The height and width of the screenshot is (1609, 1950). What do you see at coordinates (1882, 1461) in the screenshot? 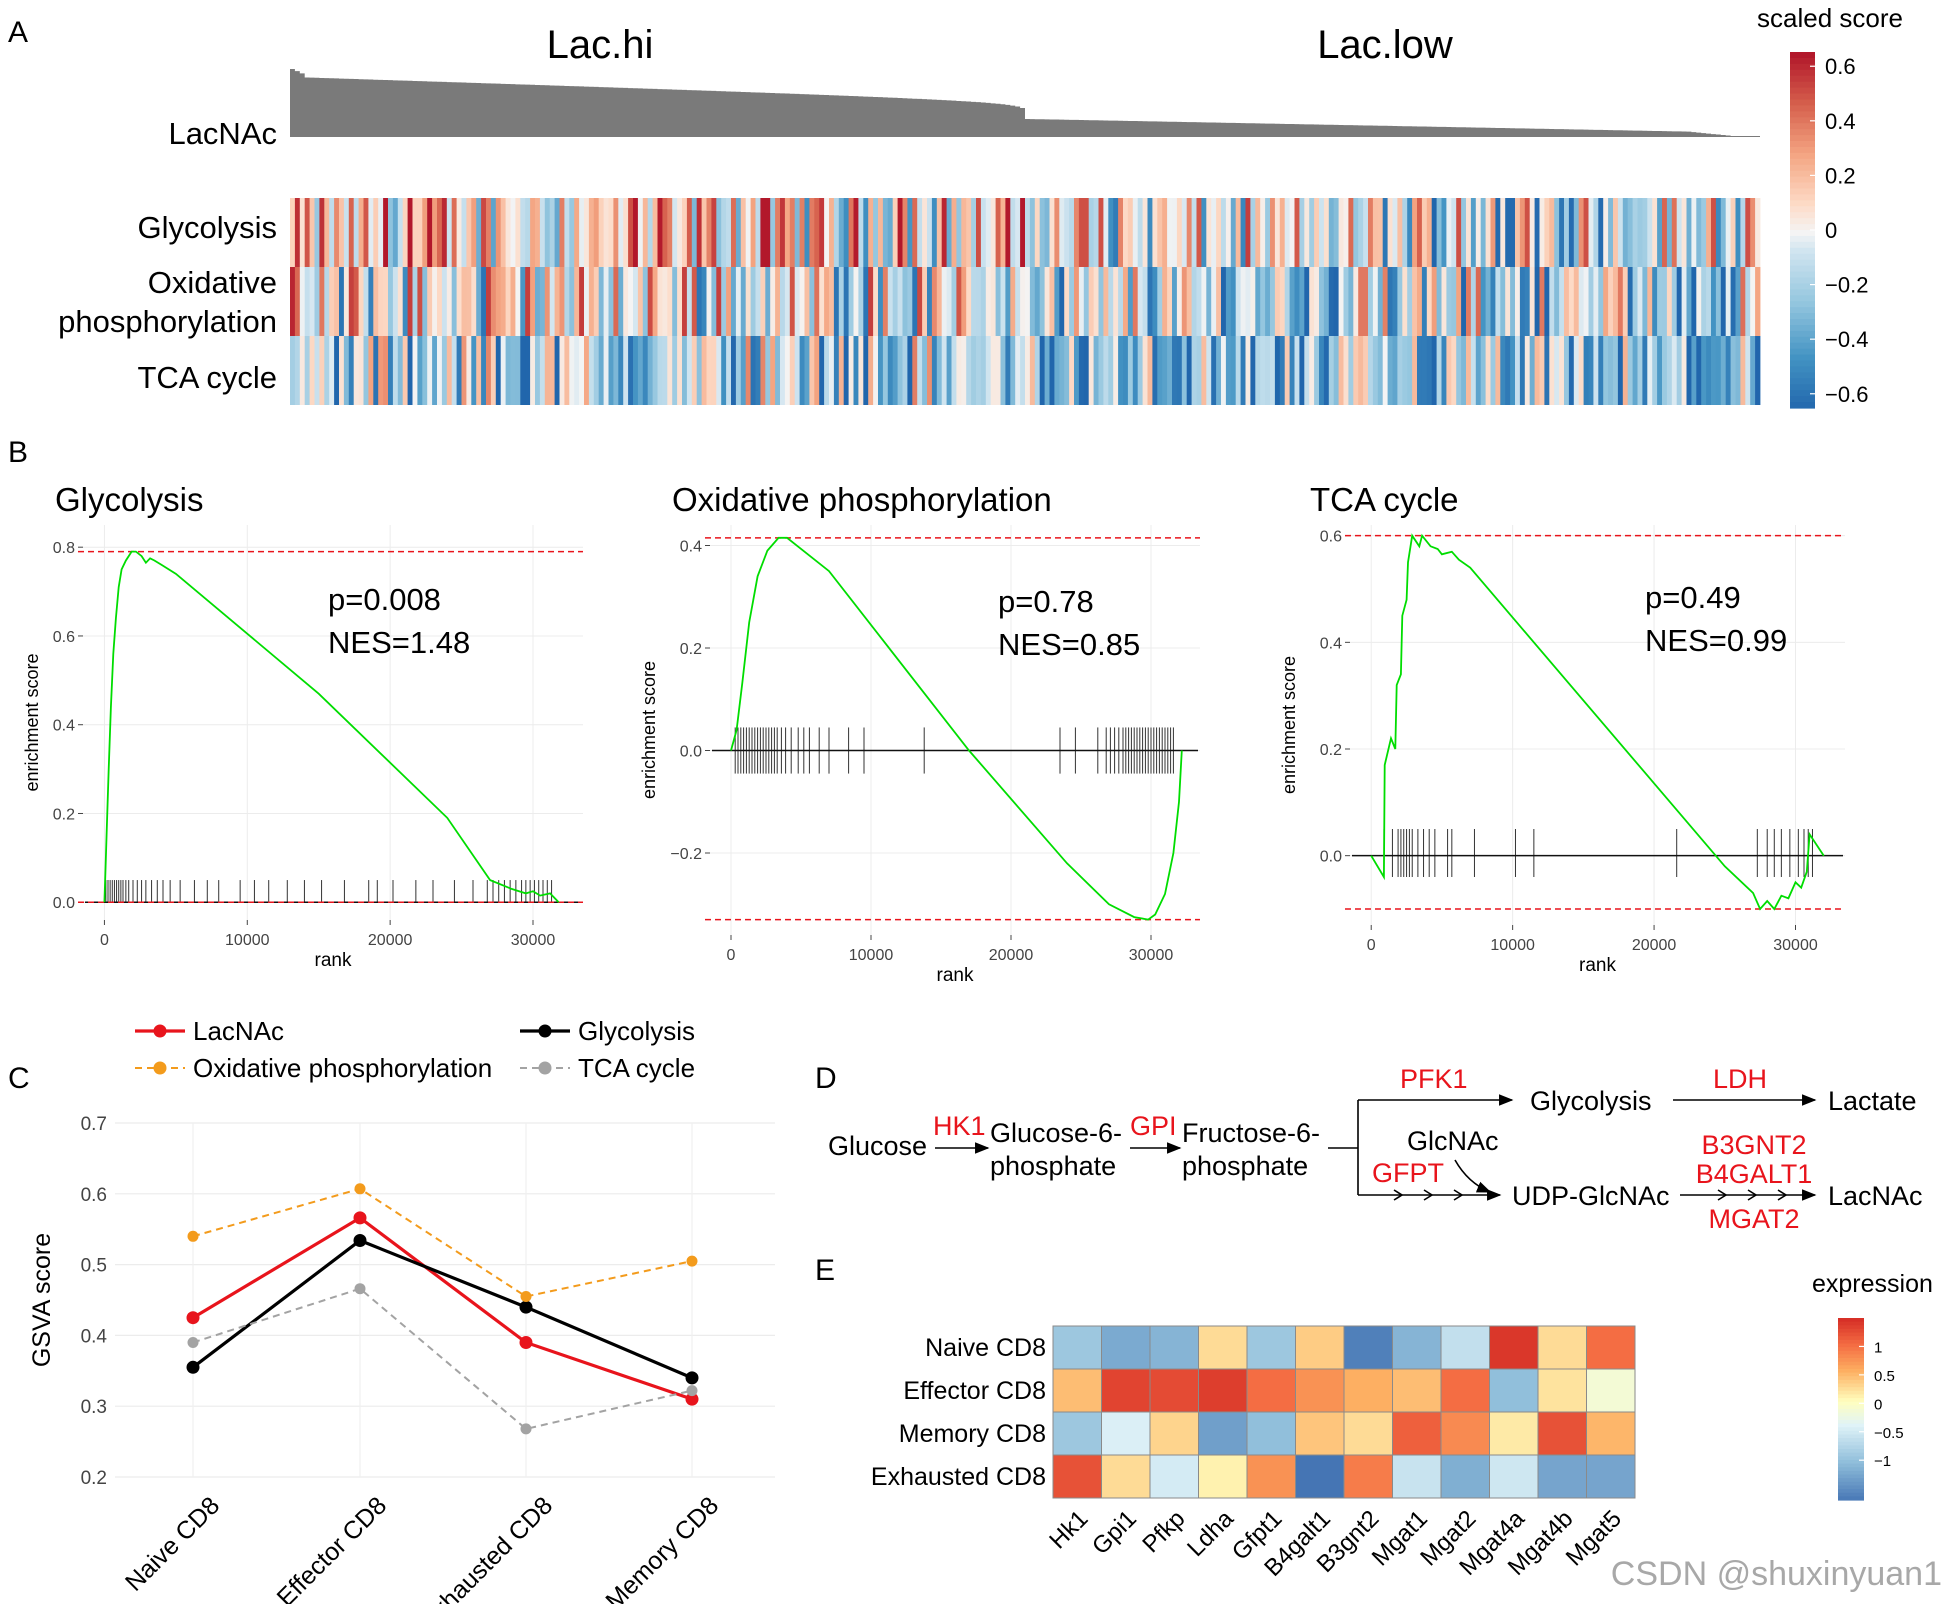
I see `colorbar-e-tick-label: −1` at bounding box center [1882, 1461].